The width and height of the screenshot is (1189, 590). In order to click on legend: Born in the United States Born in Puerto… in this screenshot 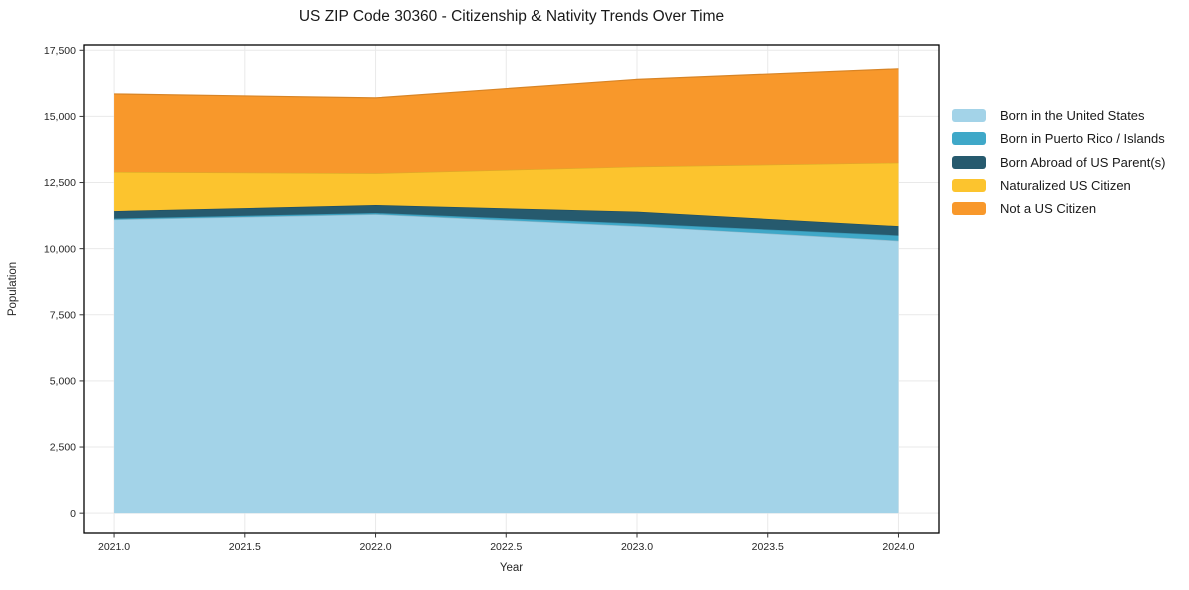, I will do `click(1058, 162)`.